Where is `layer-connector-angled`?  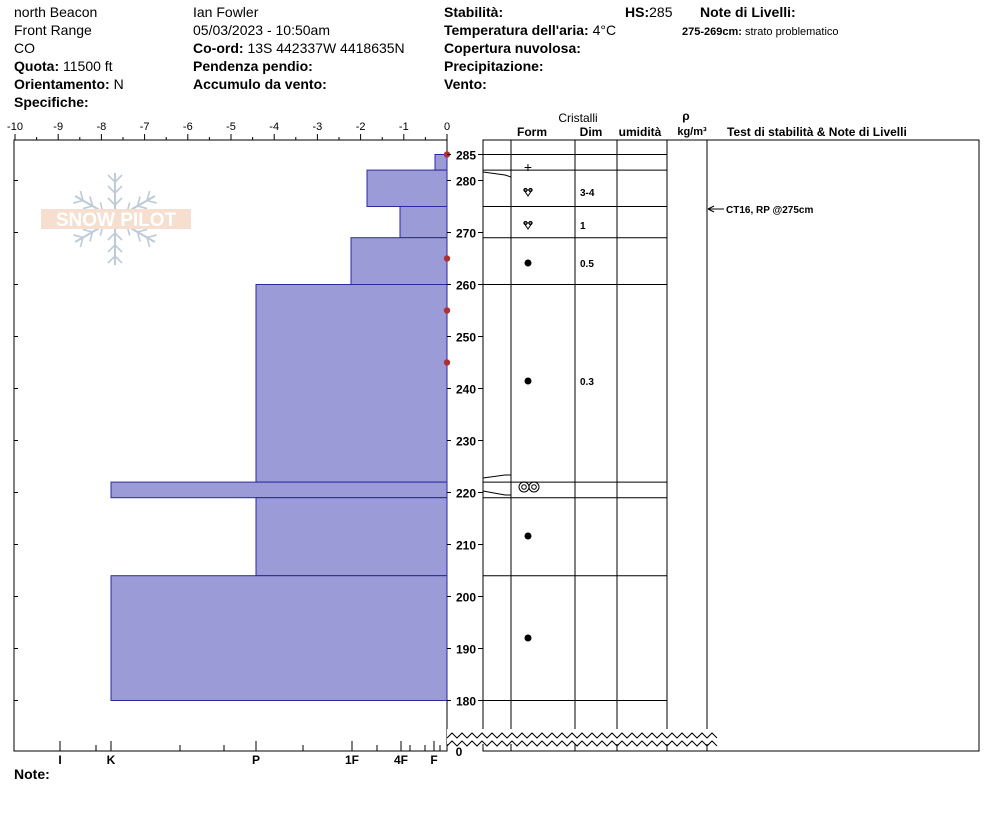
layer-connector-angled is located at coordinates (496, 493).